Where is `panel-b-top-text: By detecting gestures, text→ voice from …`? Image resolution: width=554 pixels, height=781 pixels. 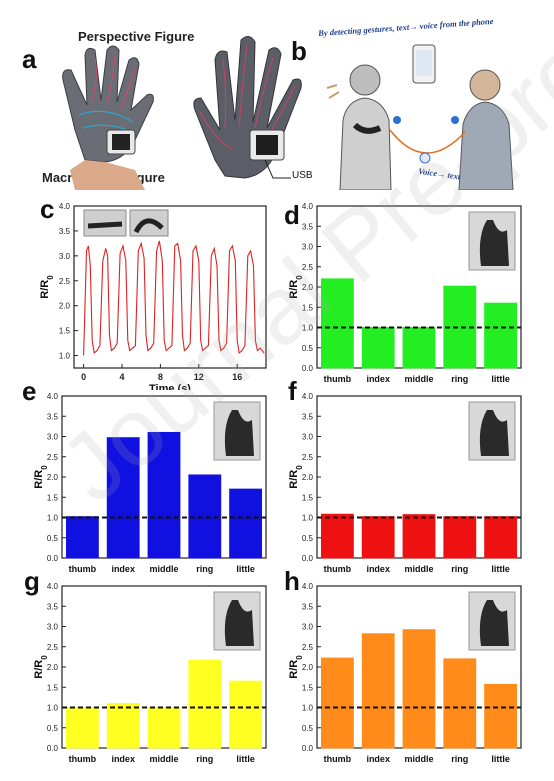
panel-b-top-text: By detecting gestures, text→ voice from … is located at coordinates (405, 27).